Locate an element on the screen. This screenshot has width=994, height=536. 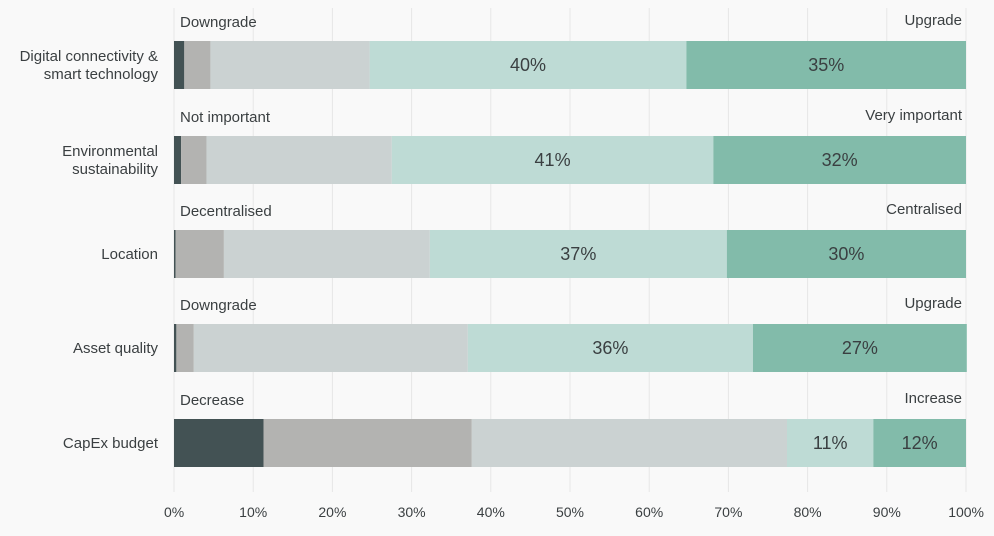
data-label: 40% is located at coordinates (528, 65).